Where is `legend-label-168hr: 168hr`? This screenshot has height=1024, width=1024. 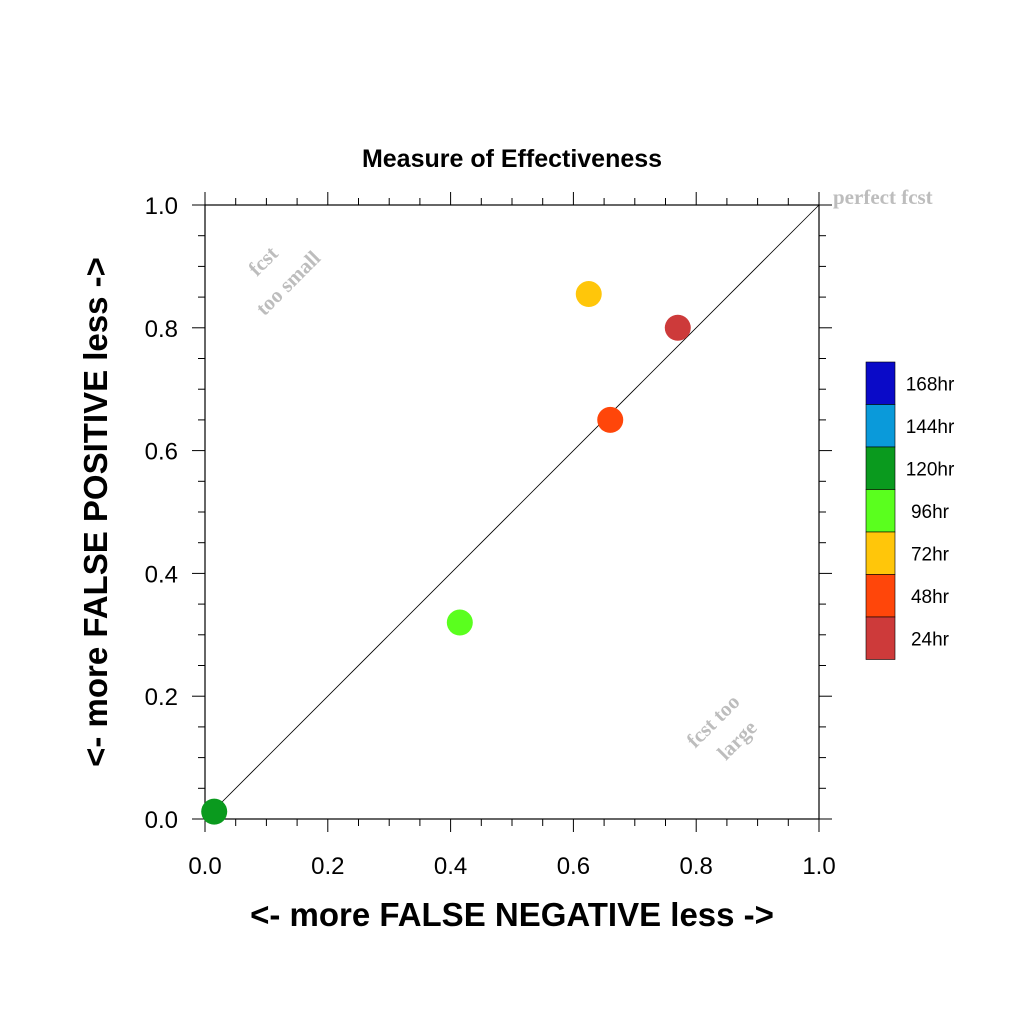 legend-label-168hr: 168hr is located at coordinates (930, 384).